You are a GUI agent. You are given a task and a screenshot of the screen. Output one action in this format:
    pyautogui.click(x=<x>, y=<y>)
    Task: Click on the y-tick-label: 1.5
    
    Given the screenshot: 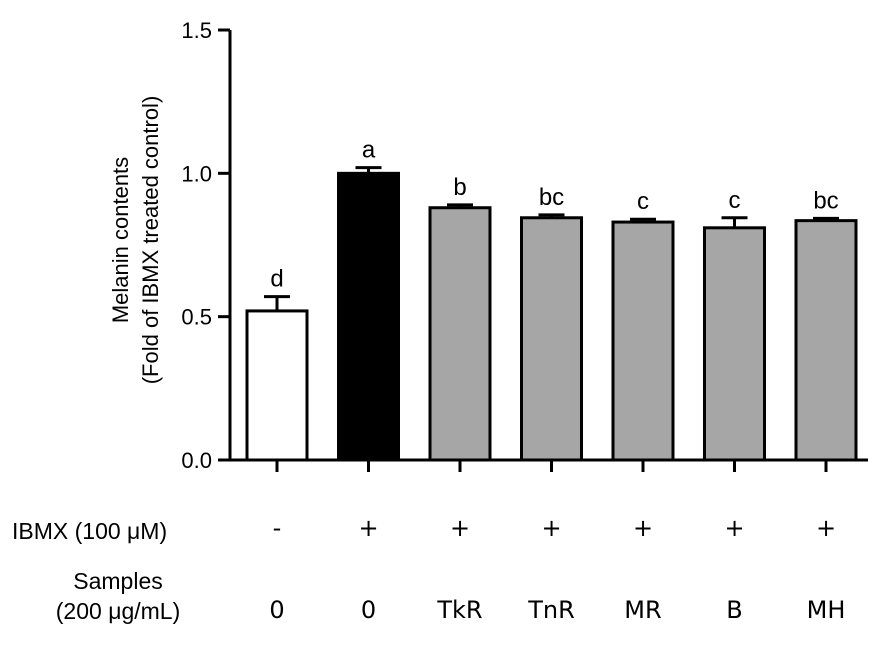 What is the action you would take?
    pyautogui.click(x=196, y=30)
    